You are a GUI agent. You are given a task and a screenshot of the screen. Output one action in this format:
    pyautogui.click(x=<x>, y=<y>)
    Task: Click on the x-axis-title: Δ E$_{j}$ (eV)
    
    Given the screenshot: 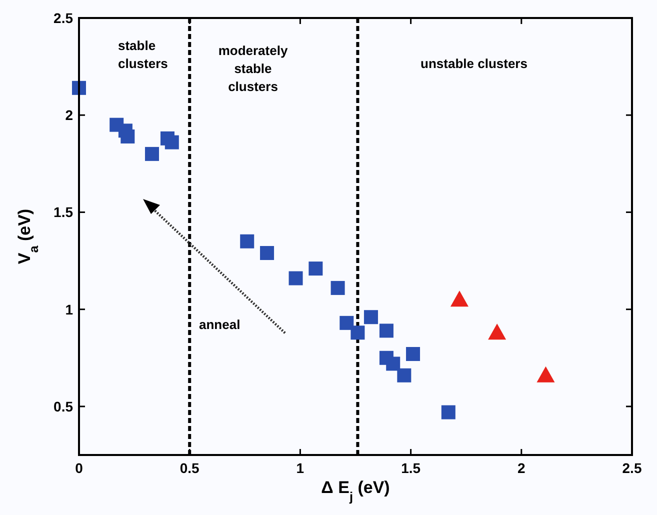 What is the action you would take?
    pyautogui.click(x=355, y=491)
    